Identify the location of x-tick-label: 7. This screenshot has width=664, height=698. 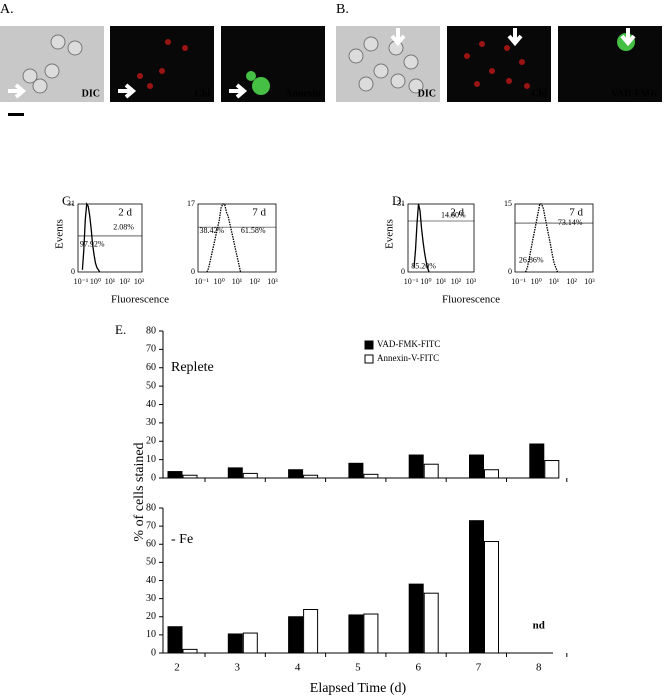
(479, 668).